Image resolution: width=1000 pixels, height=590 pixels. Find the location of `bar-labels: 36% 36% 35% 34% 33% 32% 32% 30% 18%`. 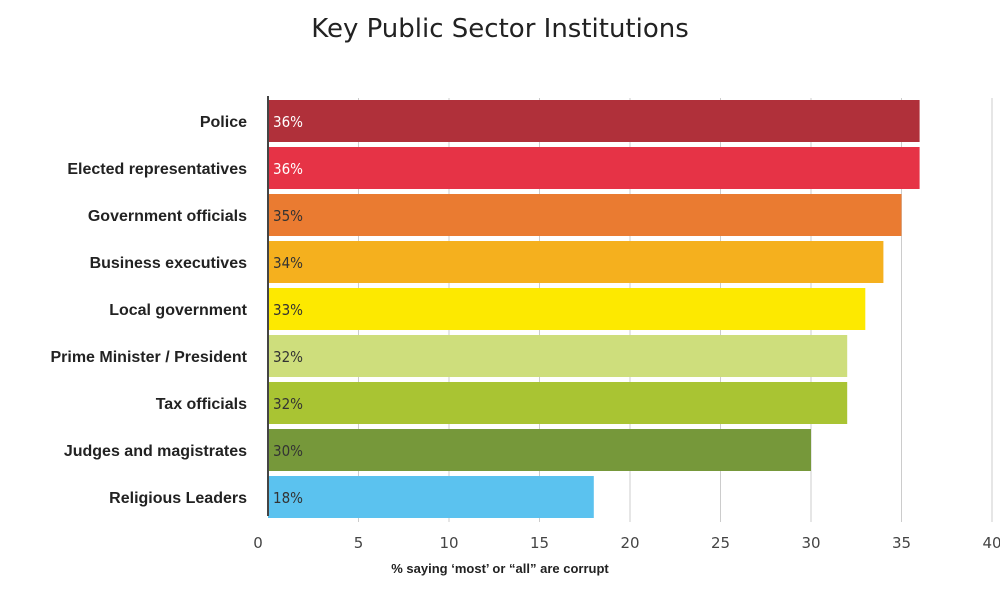

bar-labels: 36% 36% 35% 34% 33% 32% 32% 30% 18% is located at coordinates (288, 310).